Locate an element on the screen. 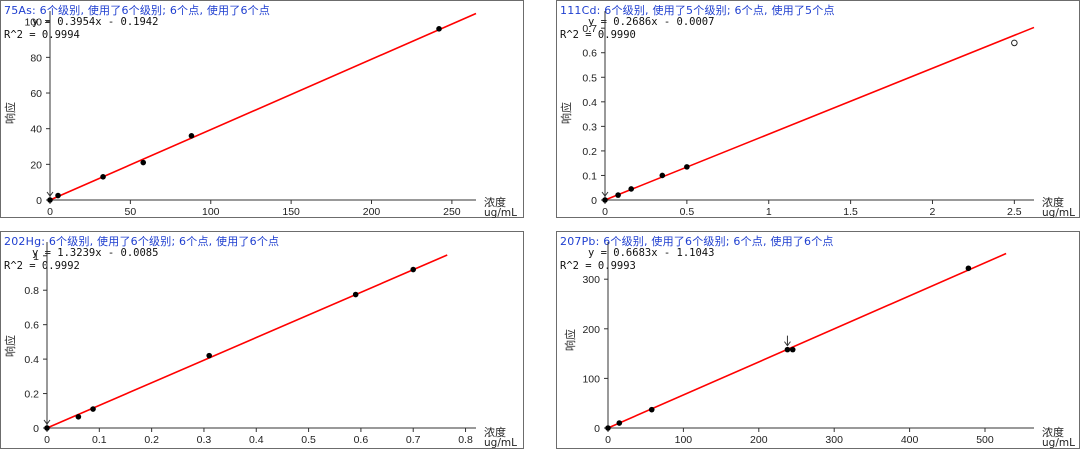 Image resolution: width=1080 pixels, height=451 pixels. chart-title: 111Cd: 6个级别, 使用了5个级别; 6个点, 使用了5个点 is located at coordinates (697, 10).